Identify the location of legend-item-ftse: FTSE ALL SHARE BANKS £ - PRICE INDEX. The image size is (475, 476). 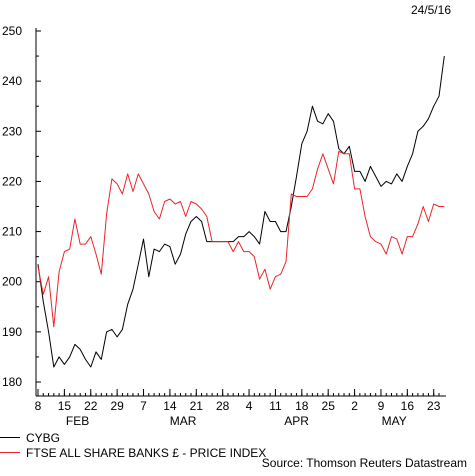
(133, 452).